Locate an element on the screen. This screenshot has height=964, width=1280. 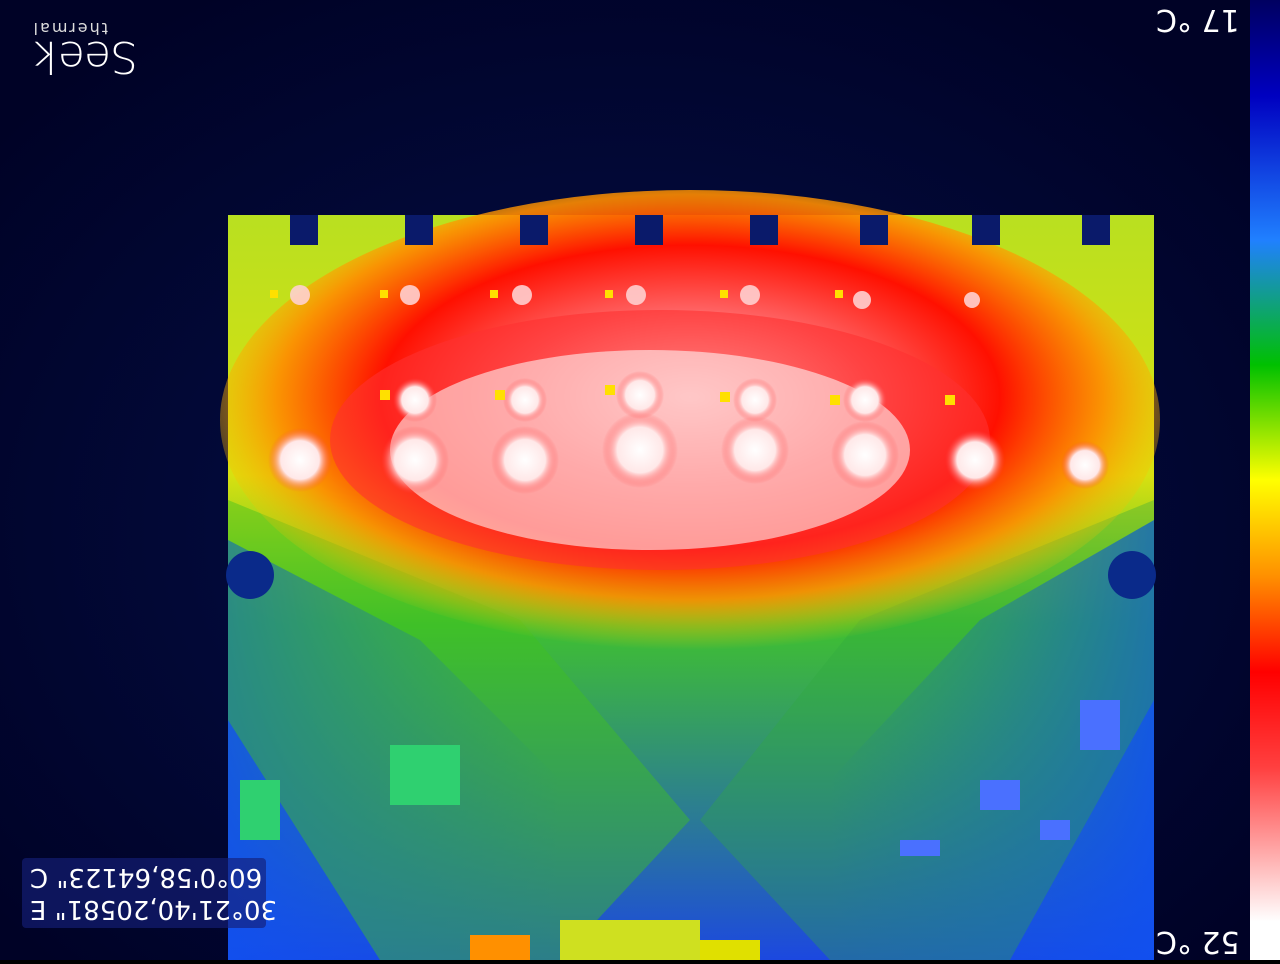
min-temp-label: 17 °C is located at coordinates (1198, 19).